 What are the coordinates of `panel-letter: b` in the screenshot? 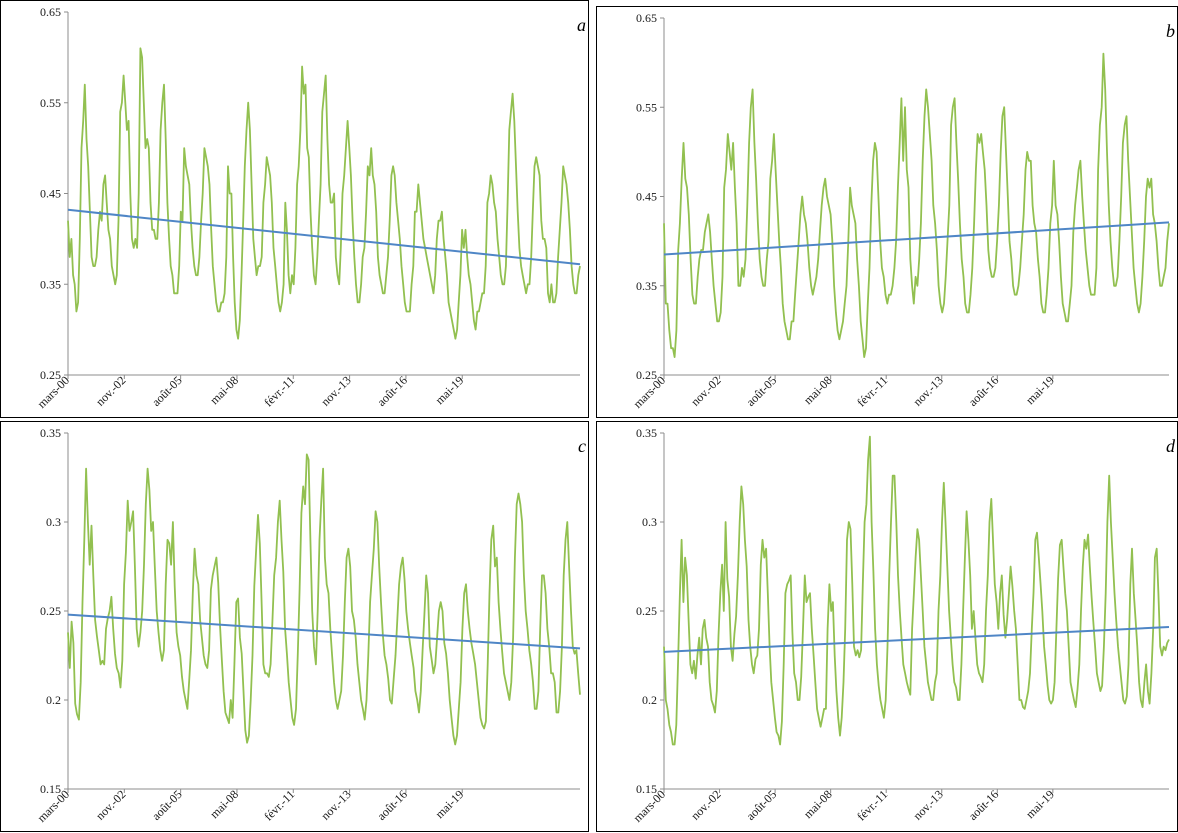 It's located at (1170, 31).